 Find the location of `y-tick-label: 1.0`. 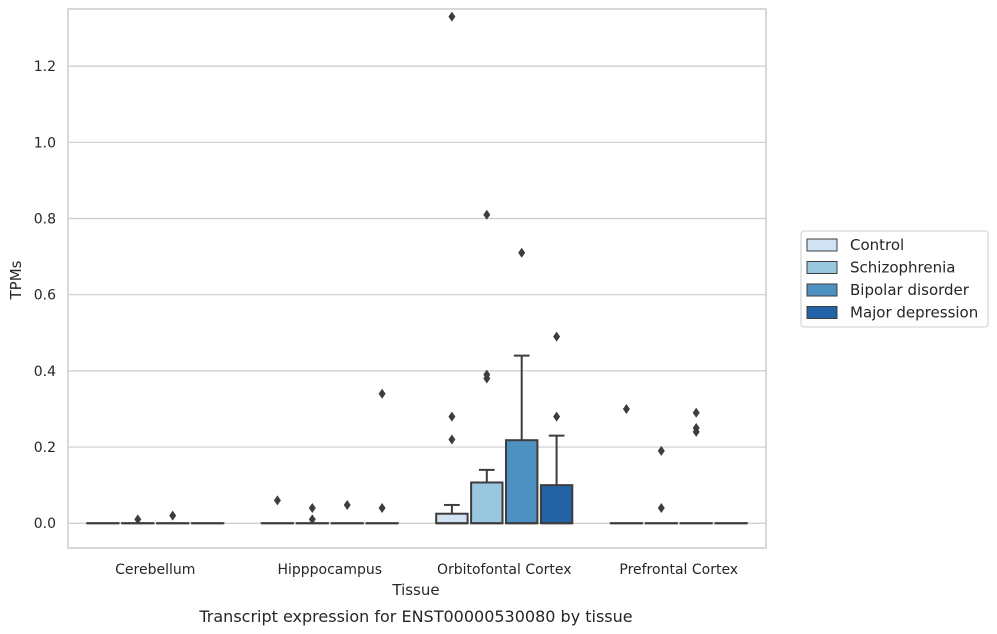

y-tick-label: 1.0 is located at coordinates (45, 143).